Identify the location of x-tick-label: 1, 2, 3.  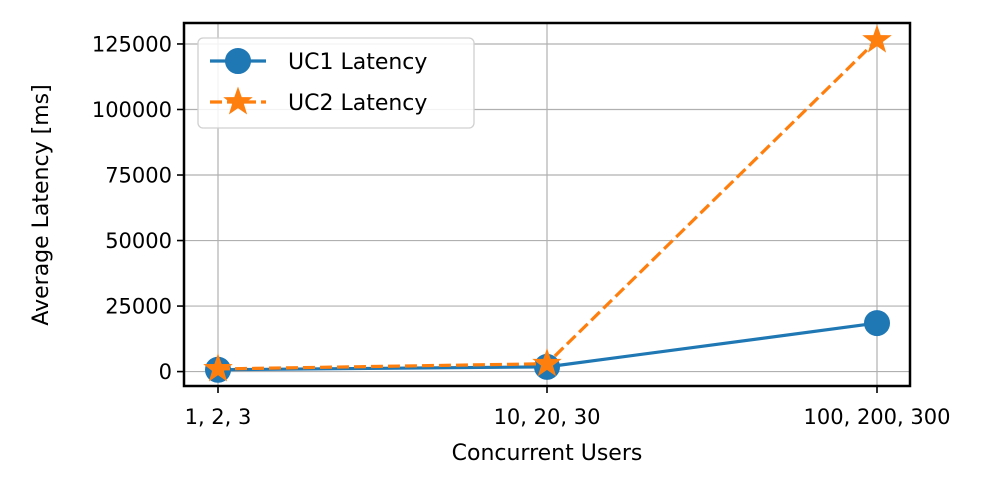
(218, 417).